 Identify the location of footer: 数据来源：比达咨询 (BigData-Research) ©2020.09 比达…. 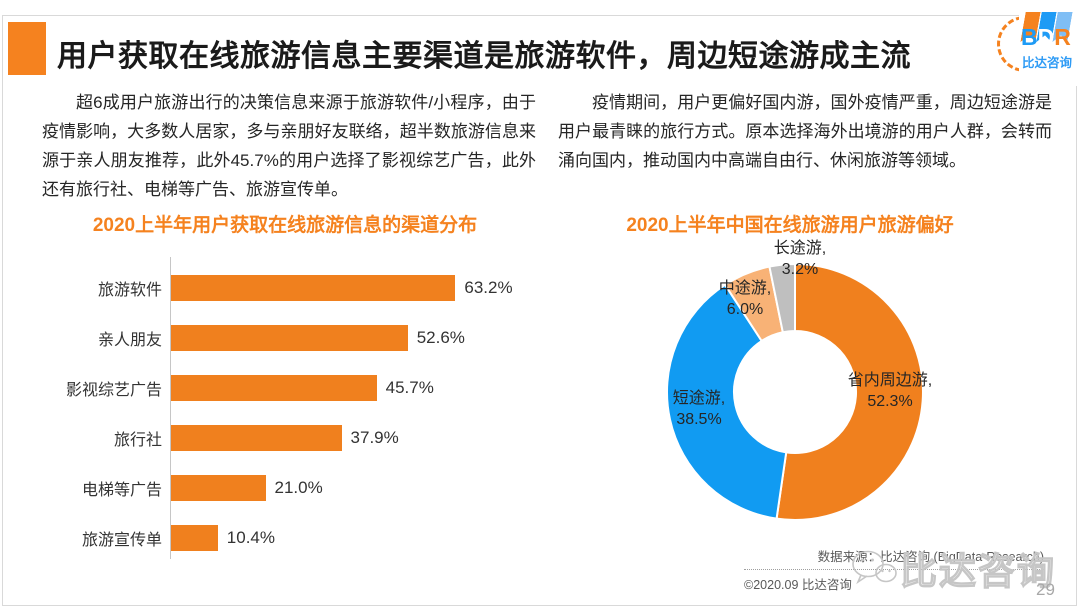
(894, 569).